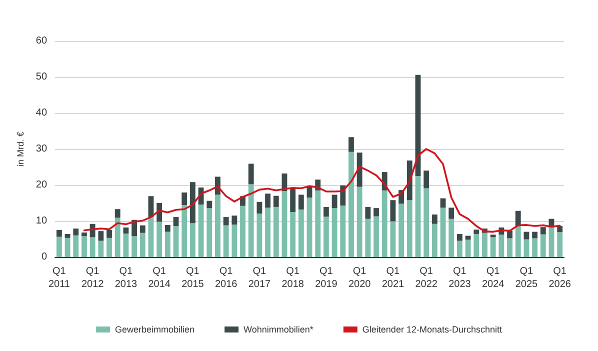  Describe the element at coordinates (155, 329) in the screenshot. I see `legend-label: Gewerbeimmobilien` at that location.